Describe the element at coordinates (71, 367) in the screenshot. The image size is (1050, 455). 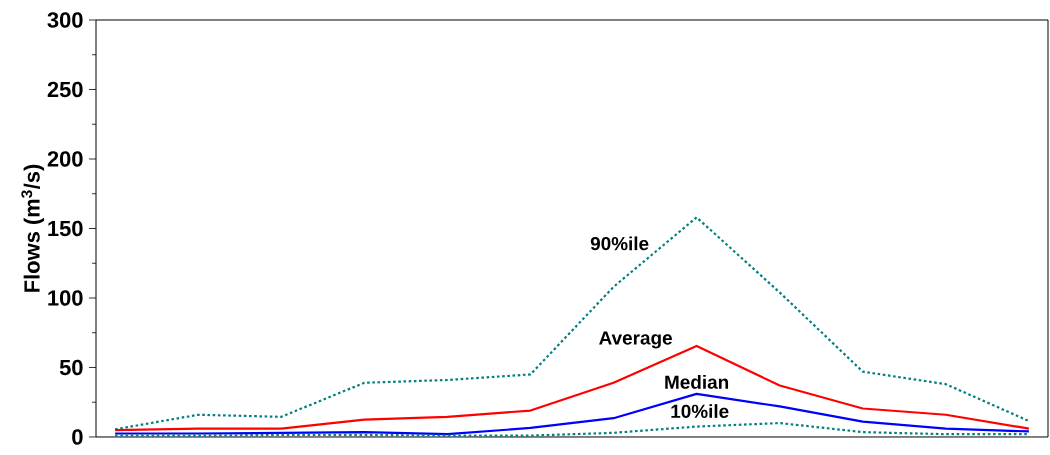
I see `y-tick-label: 50` at that location.